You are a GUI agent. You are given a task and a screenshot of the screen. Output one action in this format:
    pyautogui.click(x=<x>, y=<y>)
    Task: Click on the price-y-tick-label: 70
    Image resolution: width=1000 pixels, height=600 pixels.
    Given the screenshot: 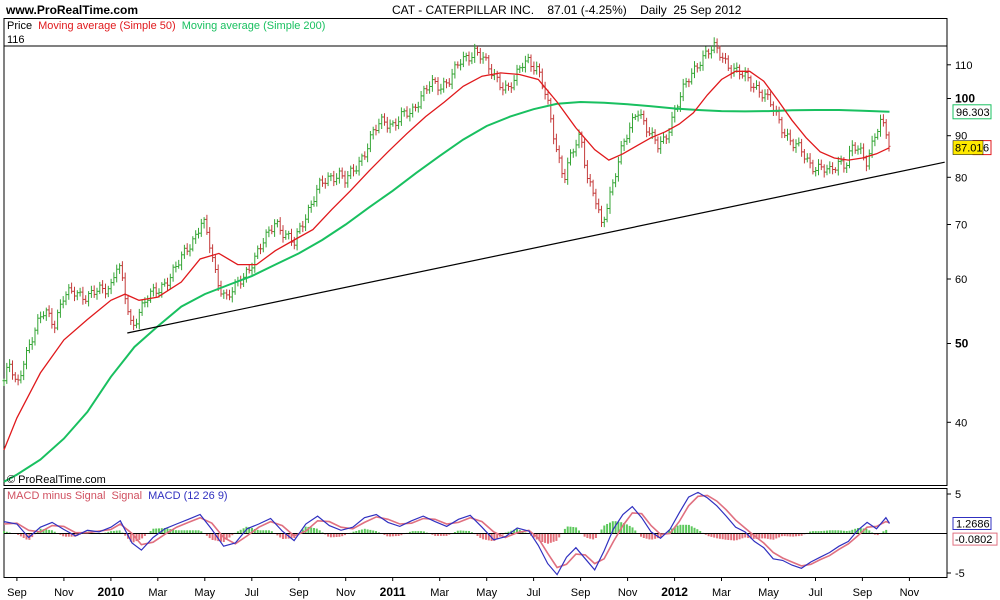 What is the action you would take?
    pyautogui.click(x=961, y=226)
    